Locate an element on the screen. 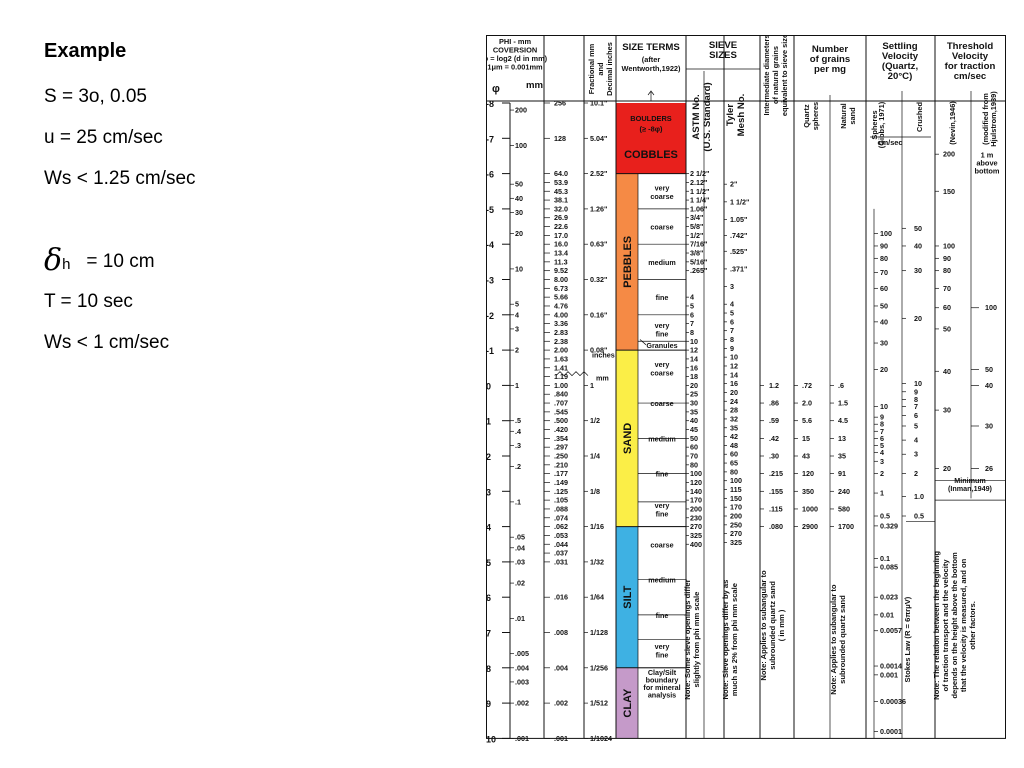 The image size is (1024, 768). frac-tick-label-10: 1/4 is located at coordinates (595, 456).